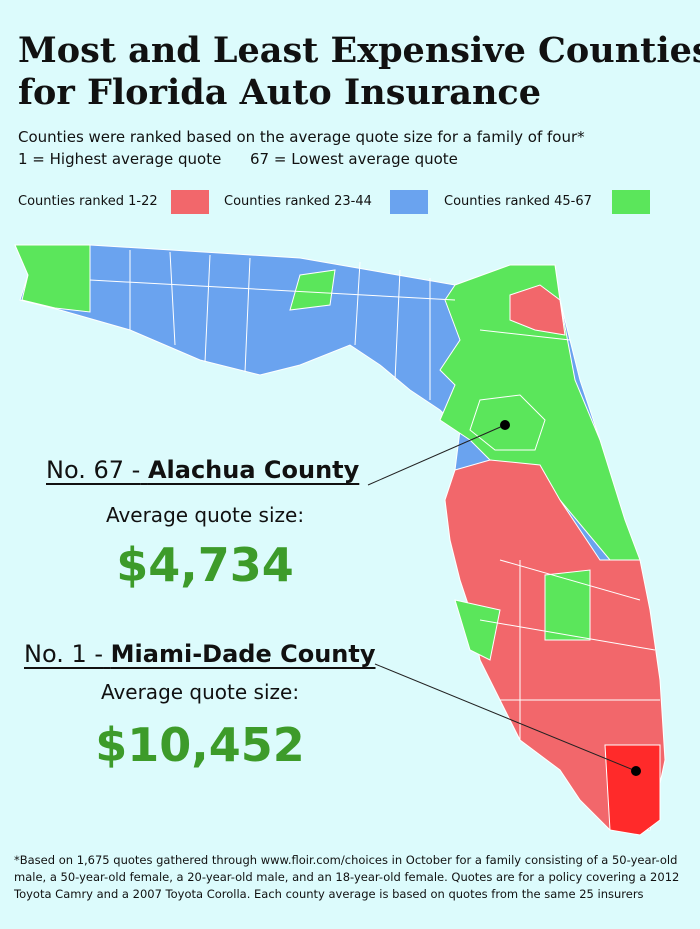  I want to click on callout-amount: $10,452, so click(200, 745).